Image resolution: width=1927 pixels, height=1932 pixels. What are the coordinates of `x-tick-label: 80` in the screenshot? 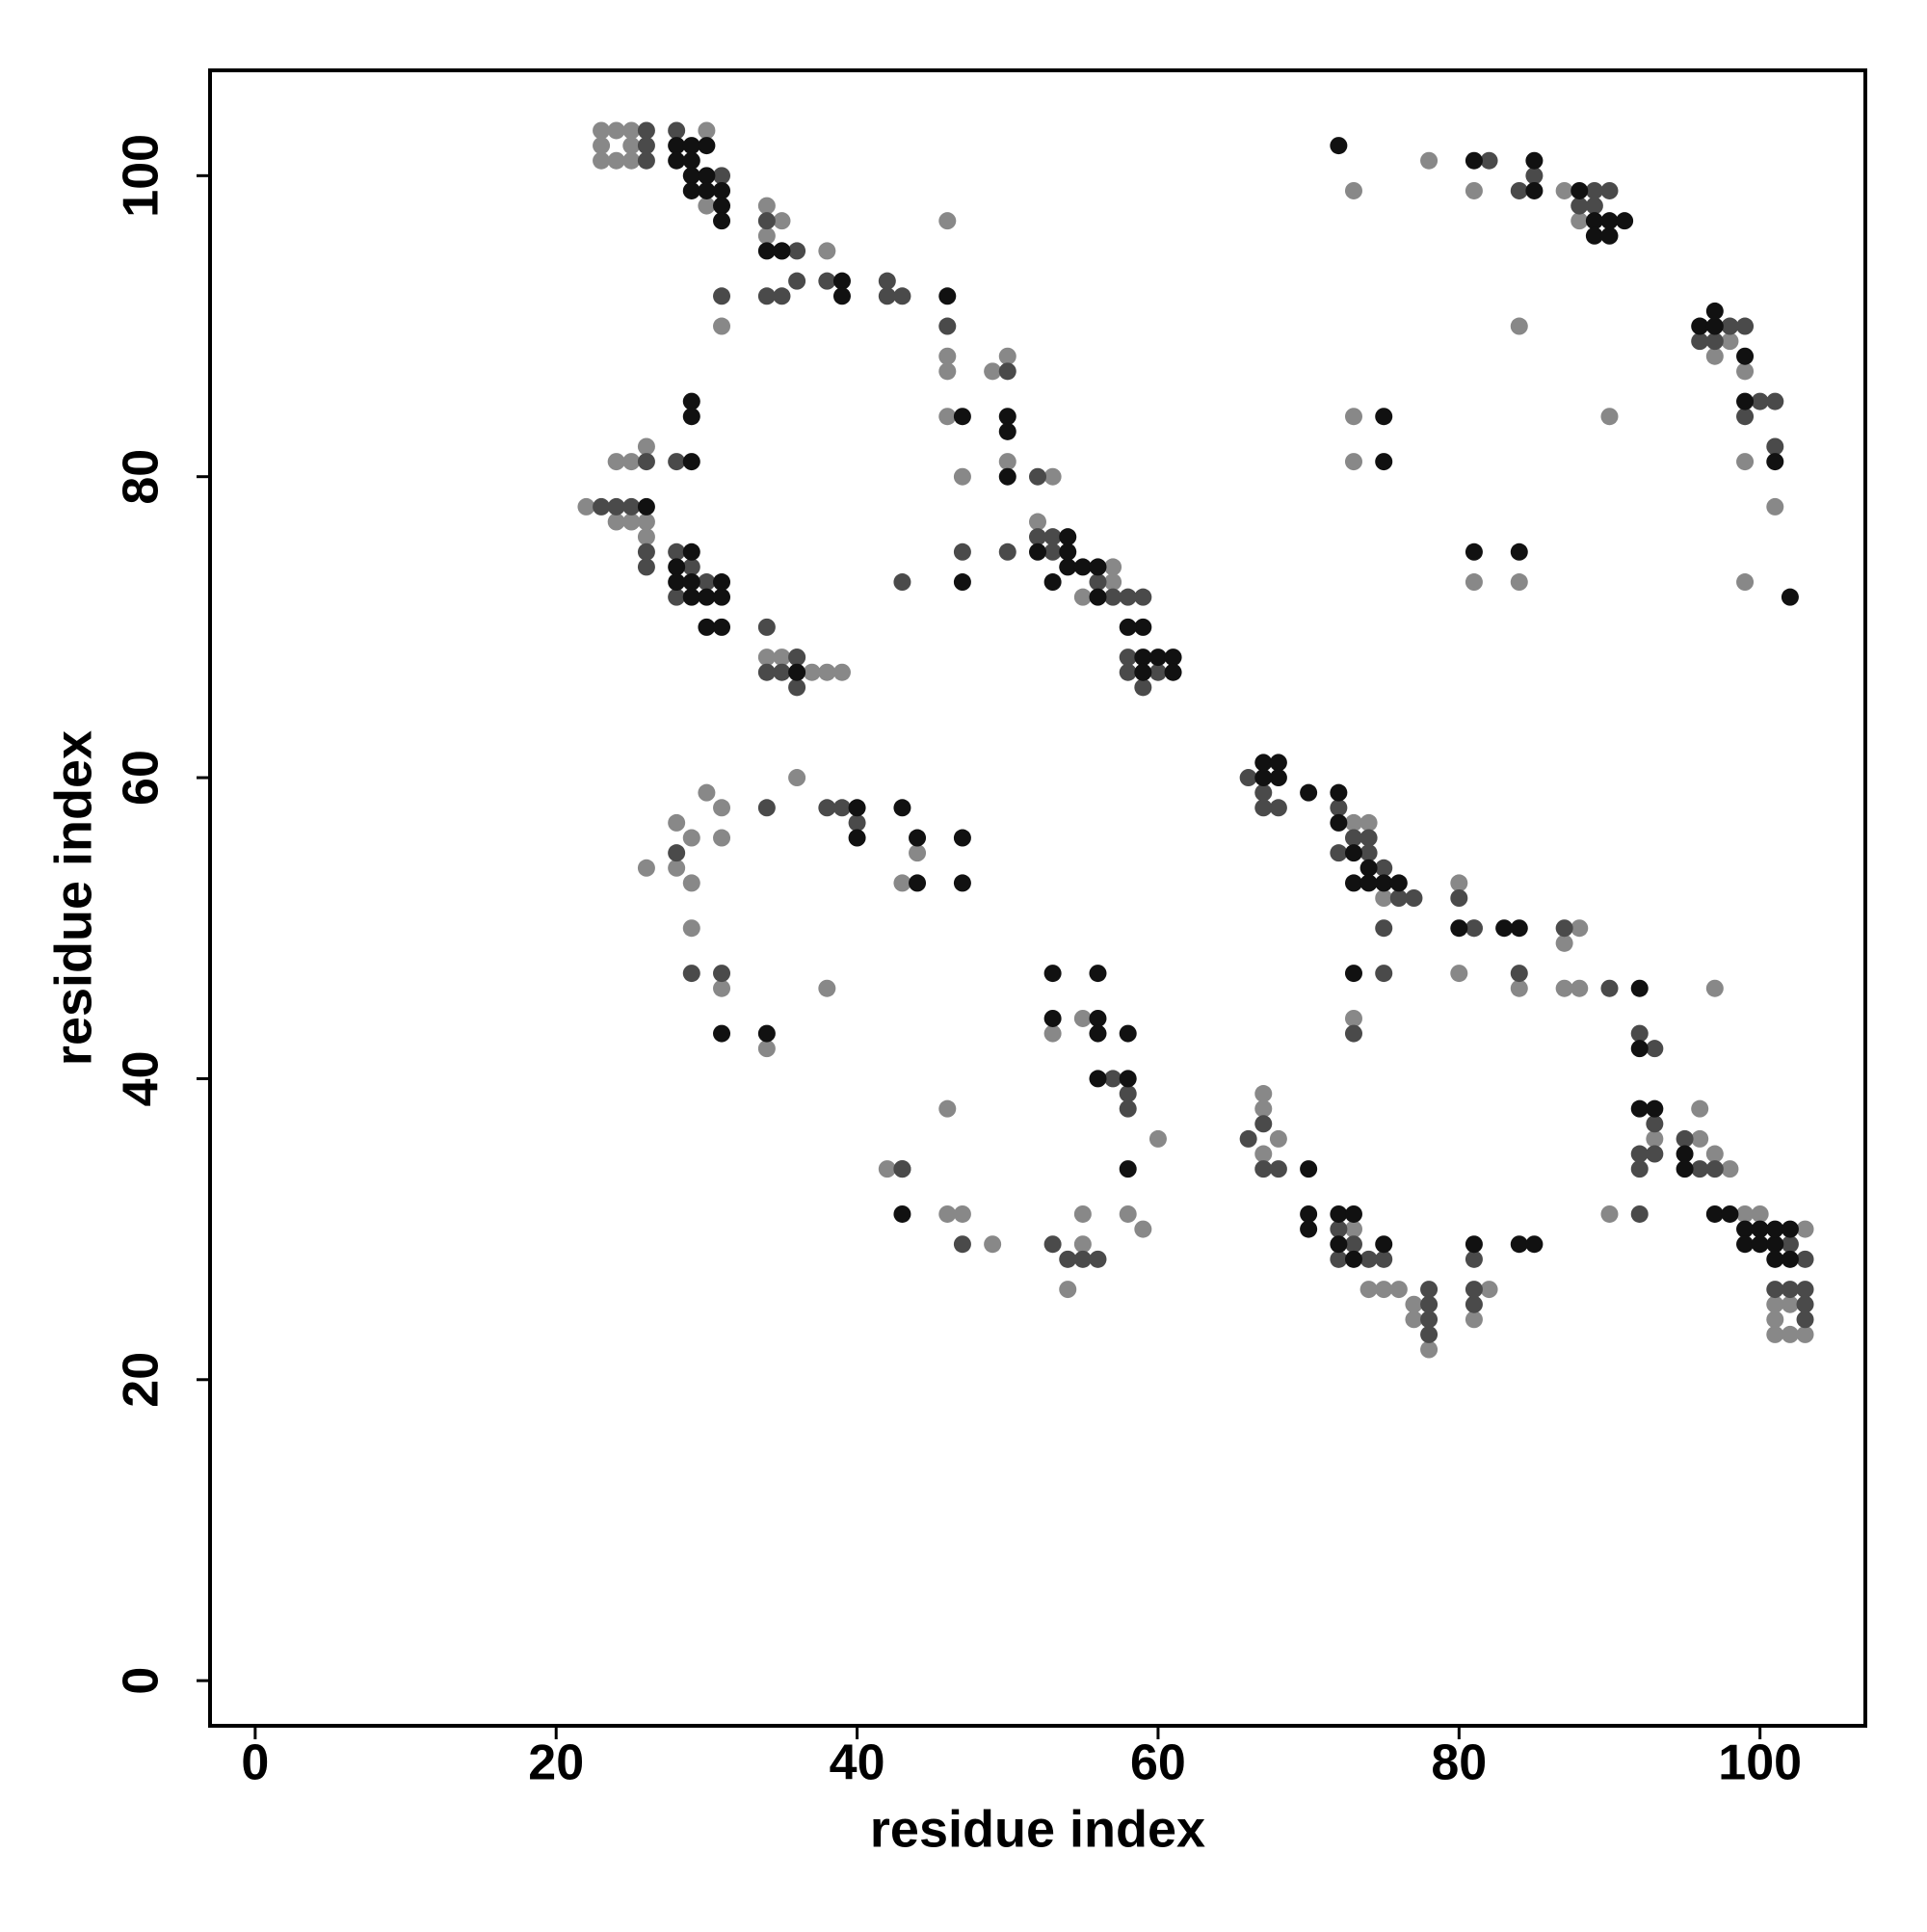 It's located at (1459, 1763).